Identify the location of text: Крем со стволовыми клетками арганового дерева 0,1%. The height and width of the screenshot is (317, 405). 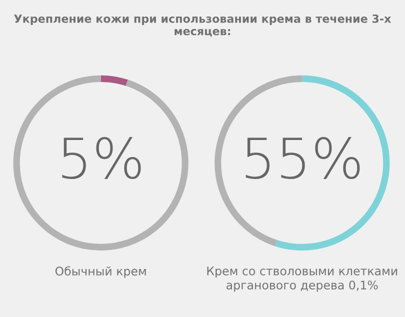
(302, 279).